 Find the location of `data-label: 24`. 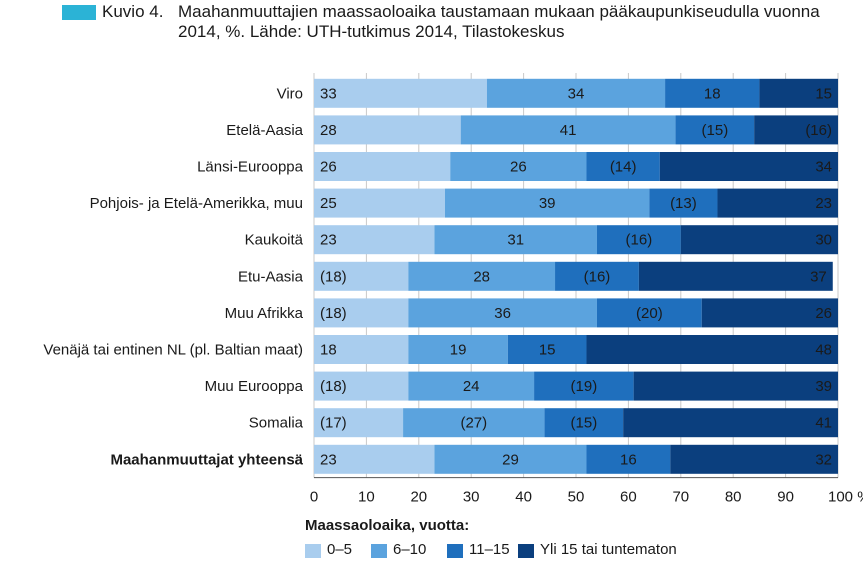

data-label: 24 is located at coordinates (471, 386).